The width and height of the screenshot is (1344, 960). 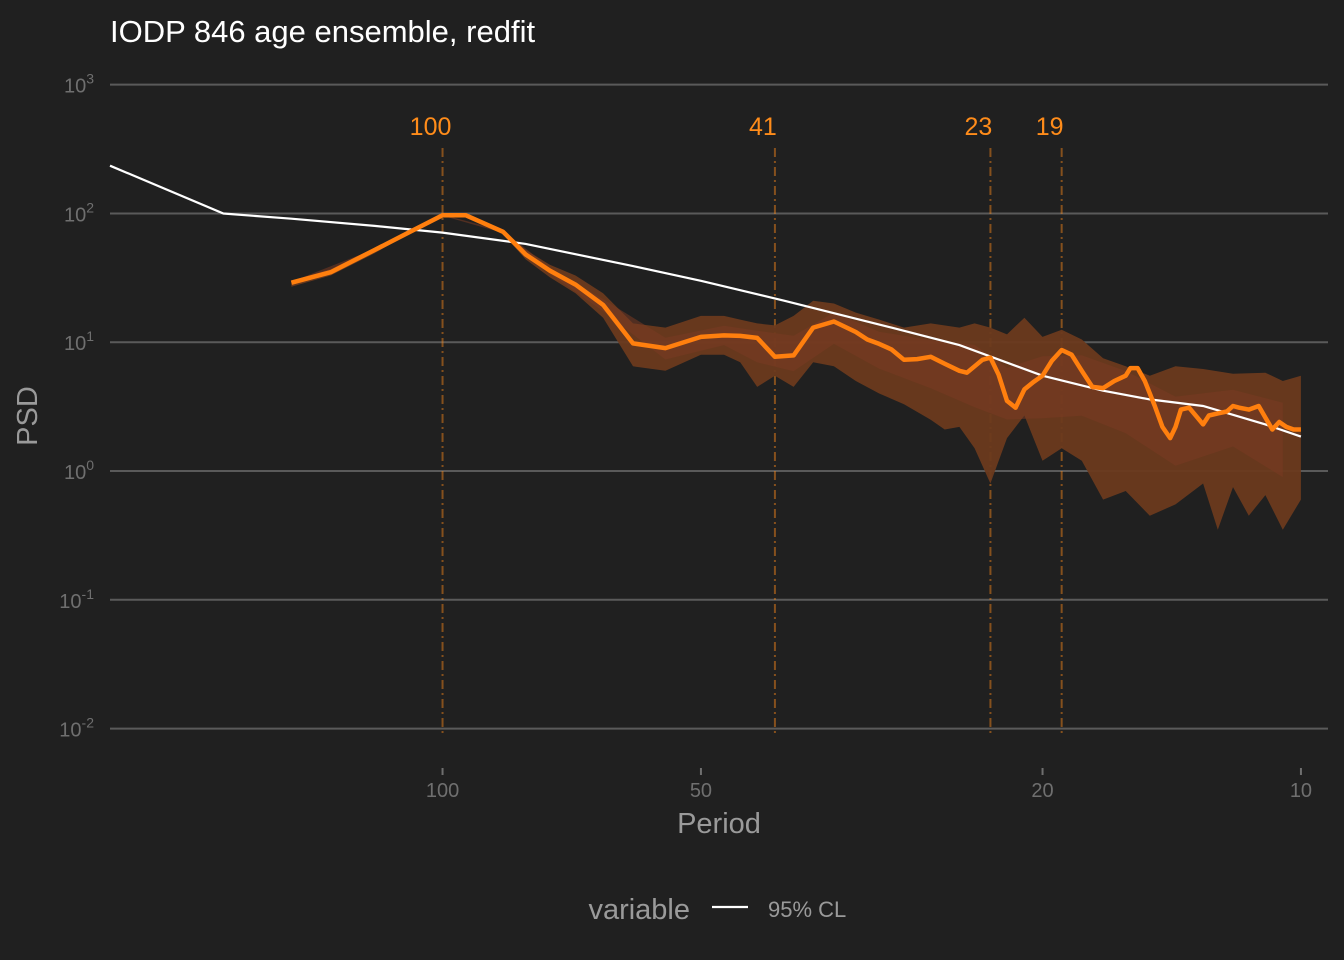 What do you see at coordinates (1050, 127) in the screenshot?
I see `period-marker-label: 19` at bounding box center [1050, 127].